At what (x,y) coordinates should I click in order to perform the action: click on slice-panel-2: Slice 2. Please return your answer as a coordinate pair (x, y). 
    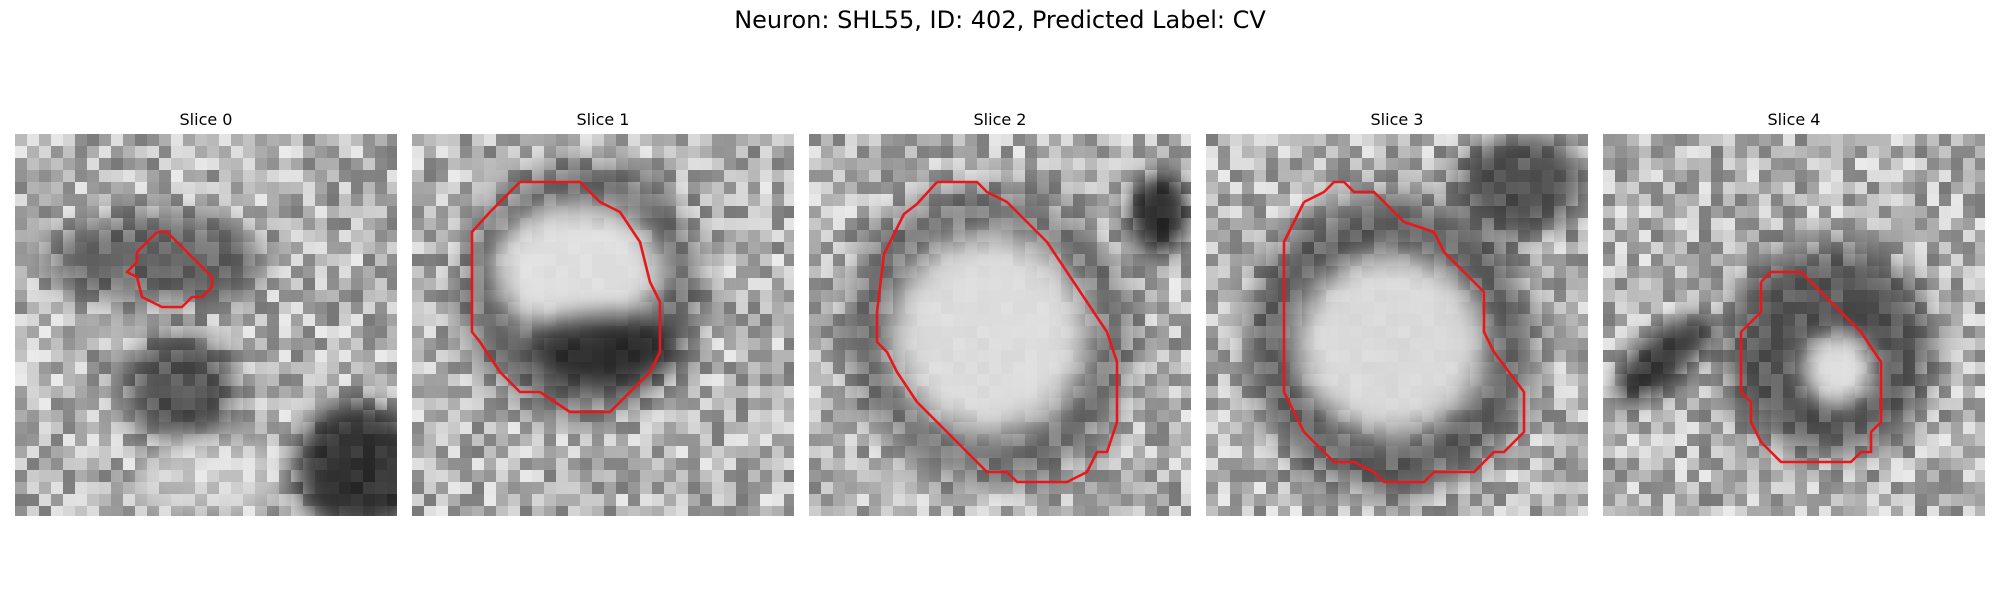
    Looking at the image, I should click on (1000, 312).